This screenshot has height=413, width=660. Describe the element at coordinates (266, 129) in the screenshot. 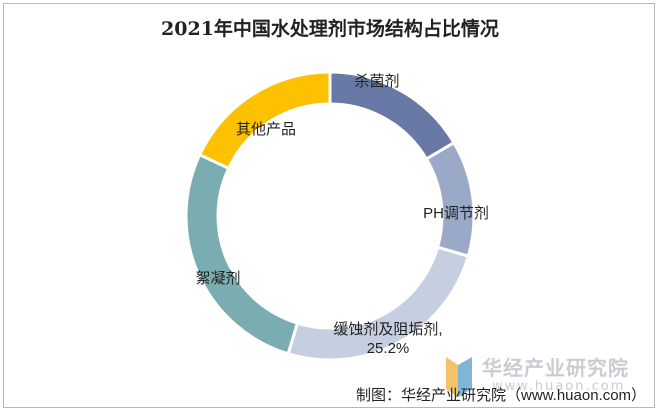

I see `slice-label-4: 其他产品` at that location.